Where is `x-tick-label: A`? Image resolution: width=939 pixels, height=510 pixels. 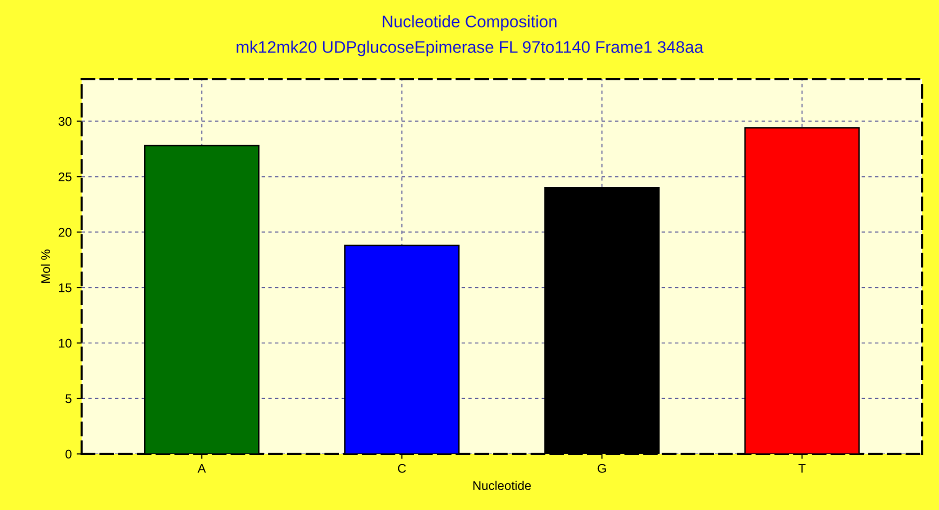
x-tick-label: A is located at coordinates (202, 468).